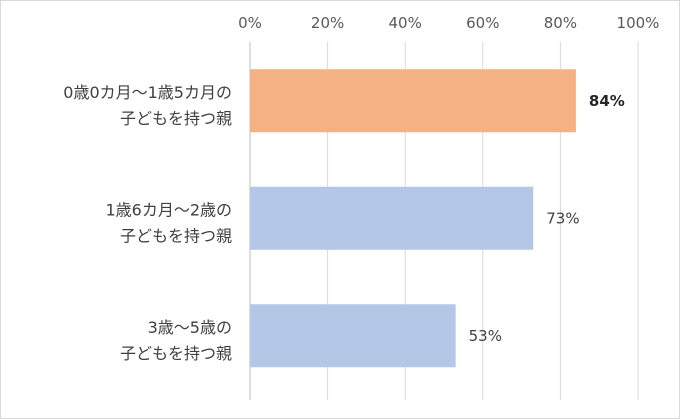 Image resolution: width=680 pixels, height=419 pixels. I want to click on x-tick-label: 0%, so click(250, 23).